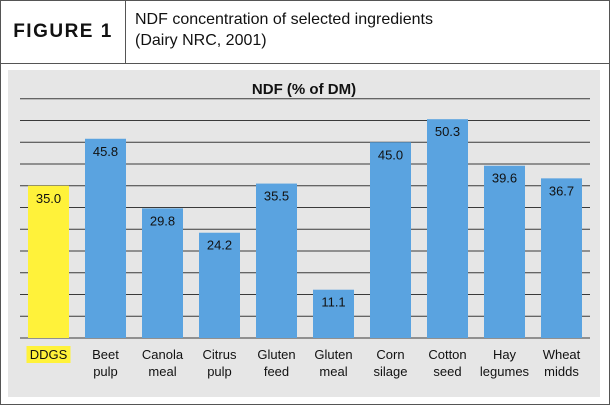 This screenshot has height=405, width=610. What do you see at coordinates (391, 371) in the screenshot?
I see `category-label: silage` at bounding box center [391, 371].